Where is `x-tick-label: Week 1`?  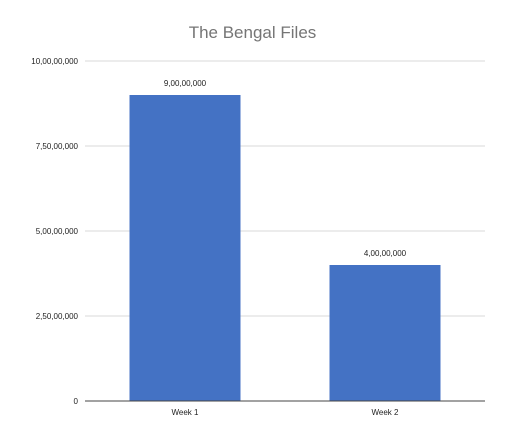 x-tick-label: Week 1 is located at coordinates (186, 412).